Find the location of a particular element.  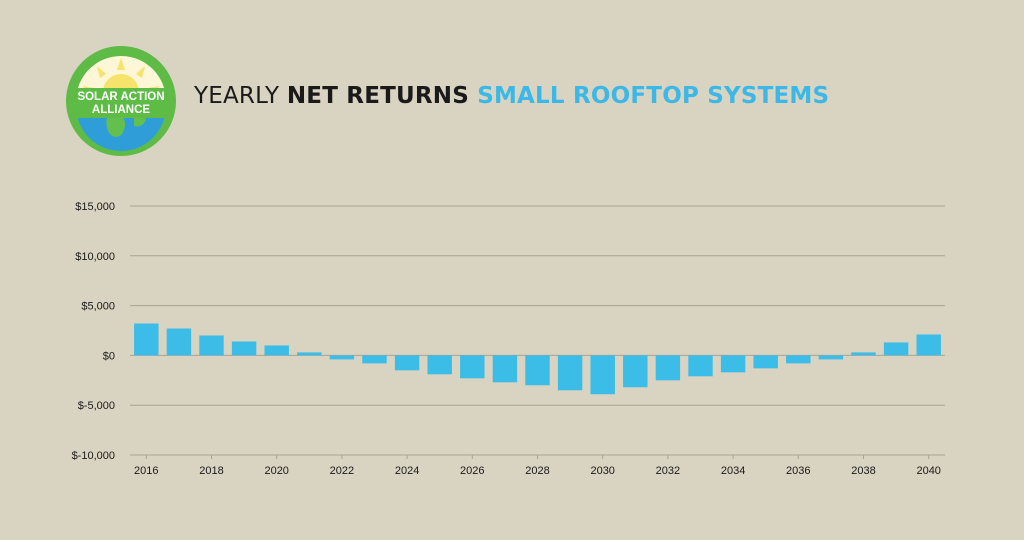

title-part-yearly: YEARLY is located at coordinates (240, 96).